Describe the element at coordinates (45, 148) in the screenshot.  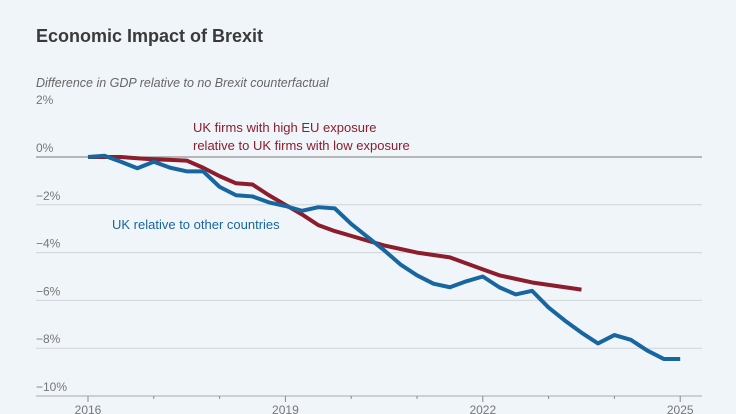
I see `y-tick-label: 0%` at that location.